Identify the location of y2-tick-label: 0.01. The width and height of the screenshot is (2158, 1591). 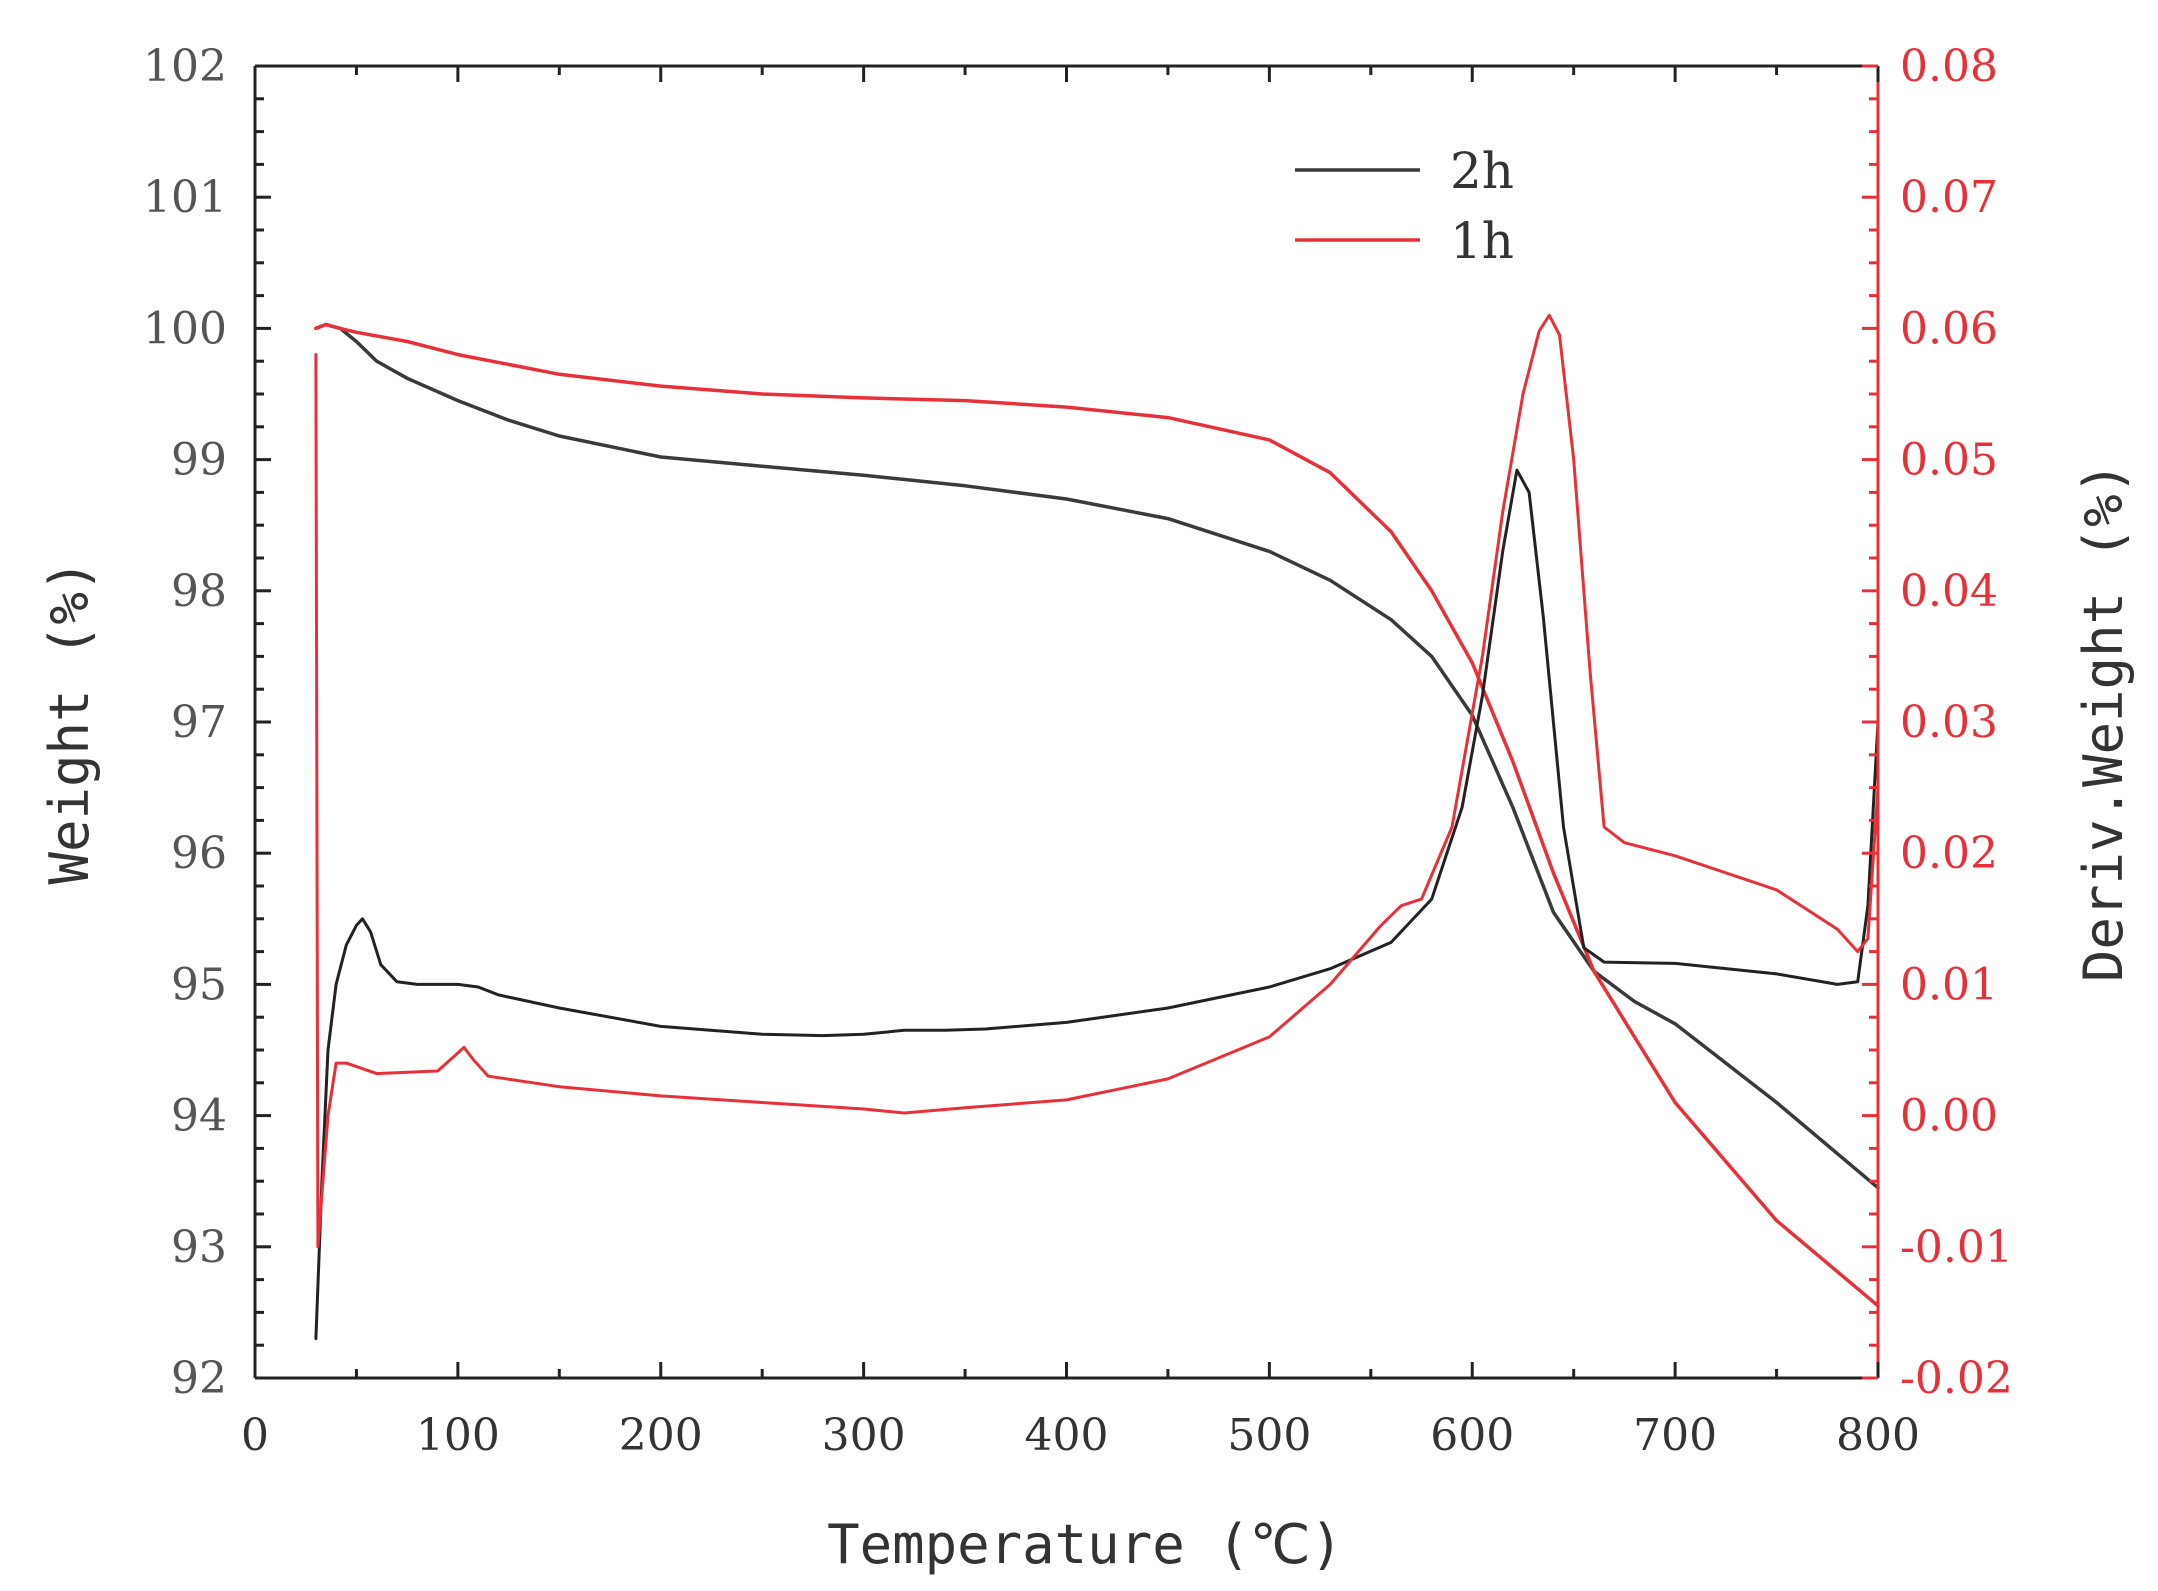
(1949, 984).